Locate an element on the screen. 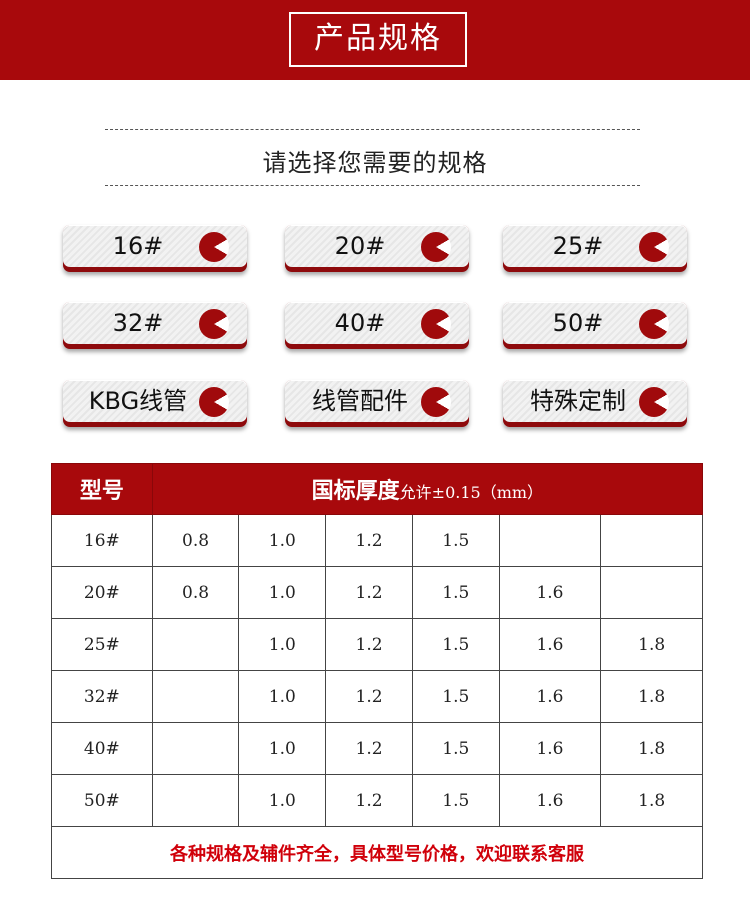  table-row: 50# 1.0 1.2 1.5 1.6 1.8 is located at coordinates (377, 800).